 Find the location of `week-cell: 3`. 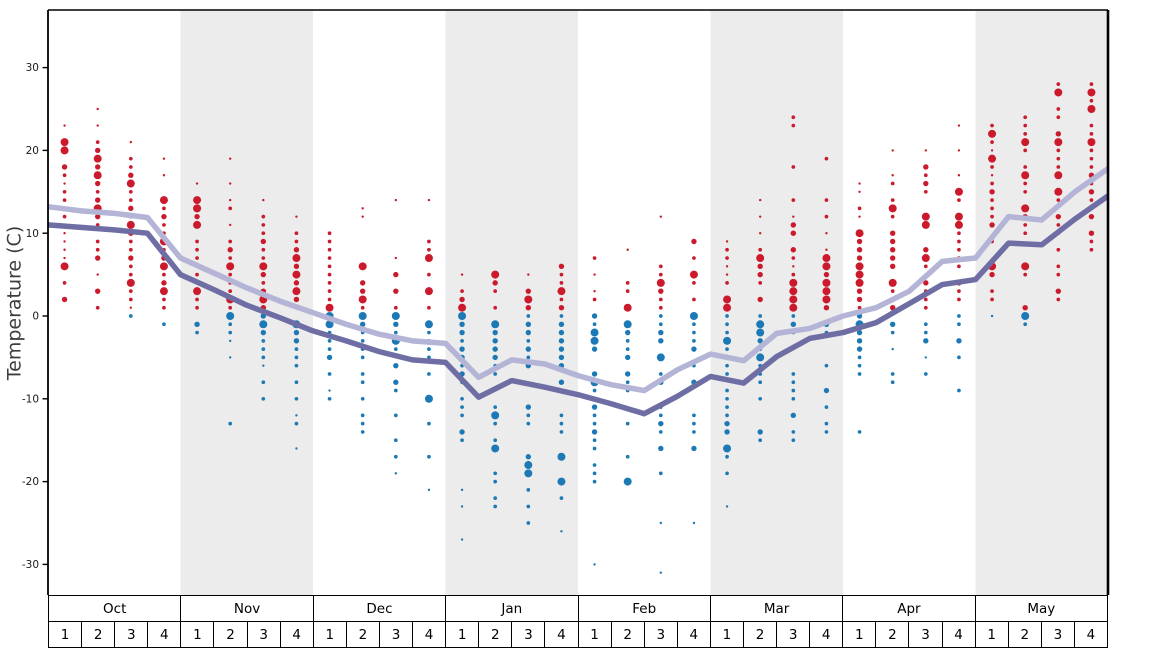

week-cell: 3 is located at coordinates (926, 634).